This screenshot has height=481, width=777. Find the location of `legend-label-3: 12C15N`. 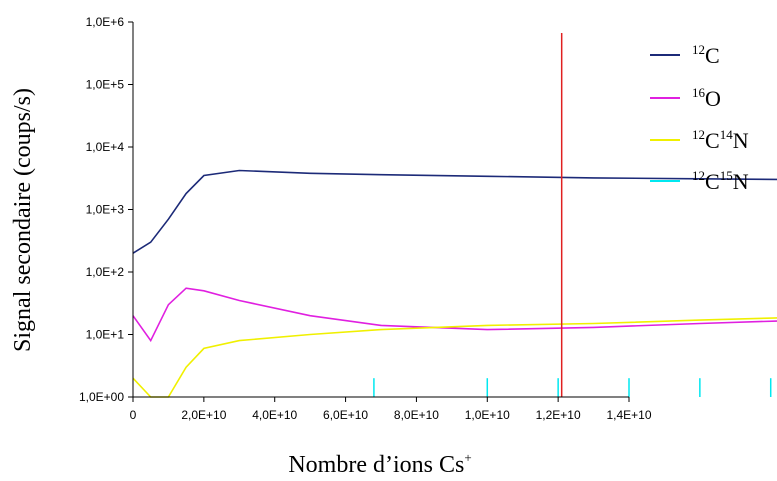

legend-label-3: 12C15N is located at coordinates (720, 181).